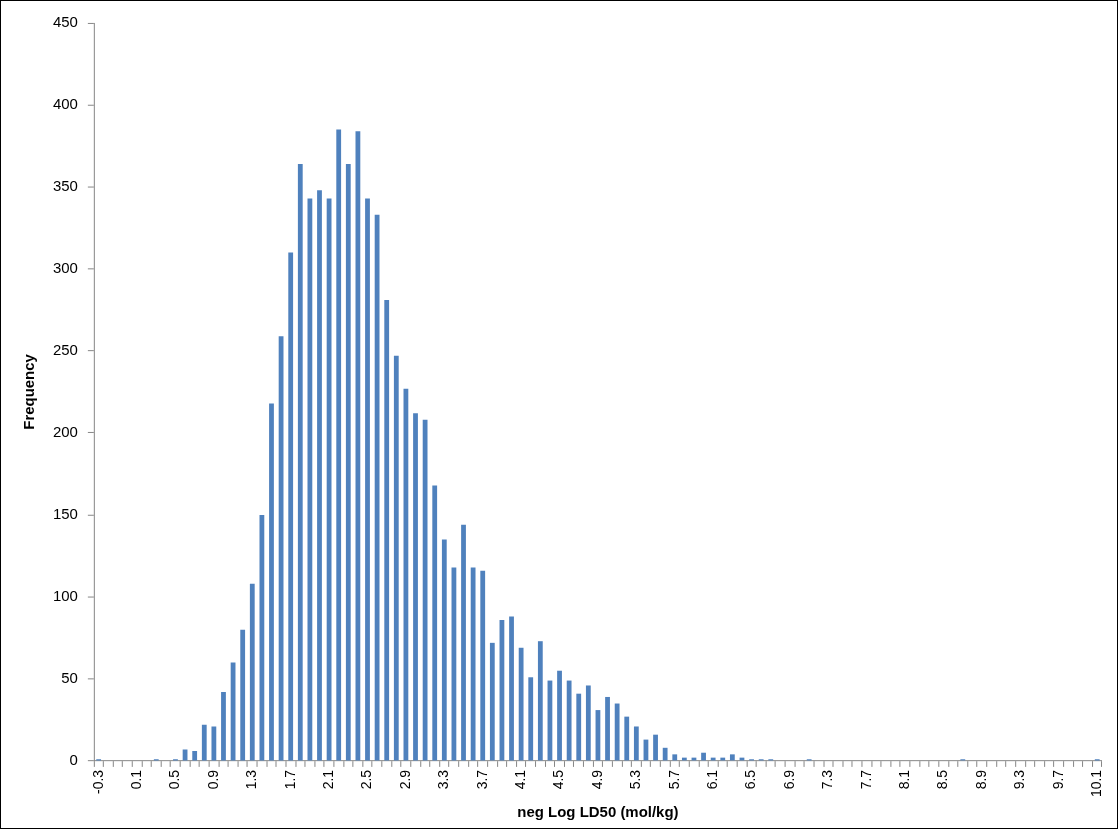  Describe the element at coordinates (404, 779) in the screenshot. I see `x-tick-label: 2.9` at that location.